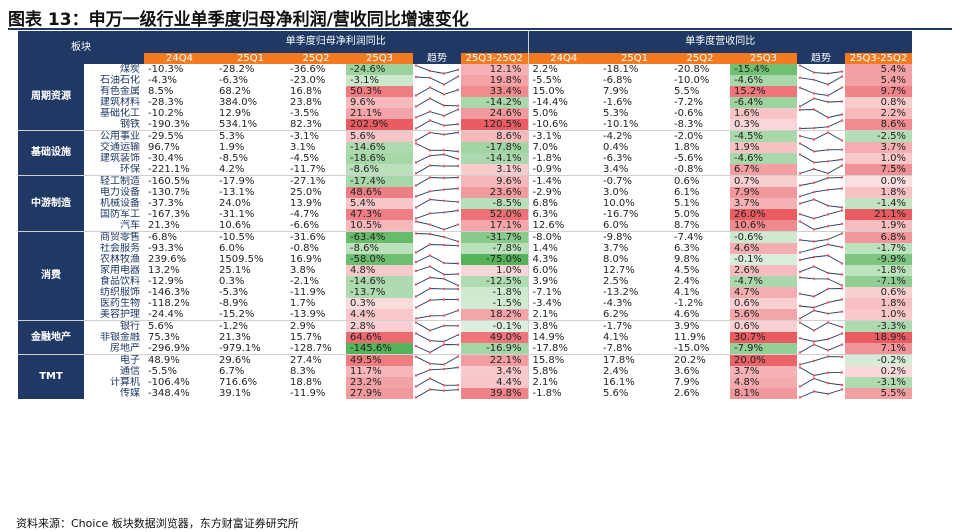 The width and height of the screenshot is (960, 532). Describe the element at coordinates (494, 125) in the screenshot. I see `profit-change-cell: 120.5%` at that location.